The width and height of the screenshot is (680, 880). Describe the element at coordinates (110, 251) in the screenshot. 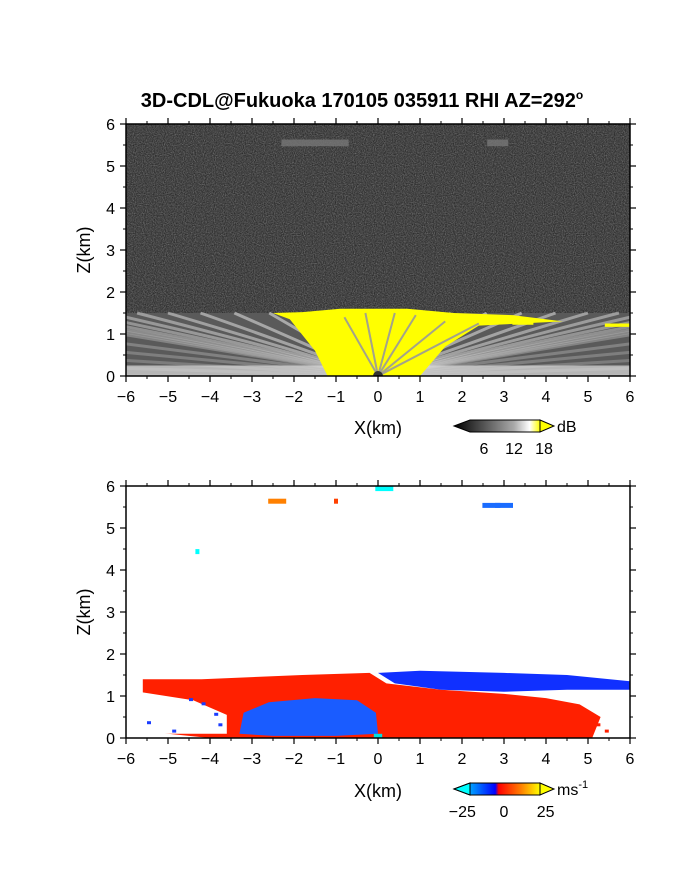

I see `backscatter-y-tick-label: 3` at that location.